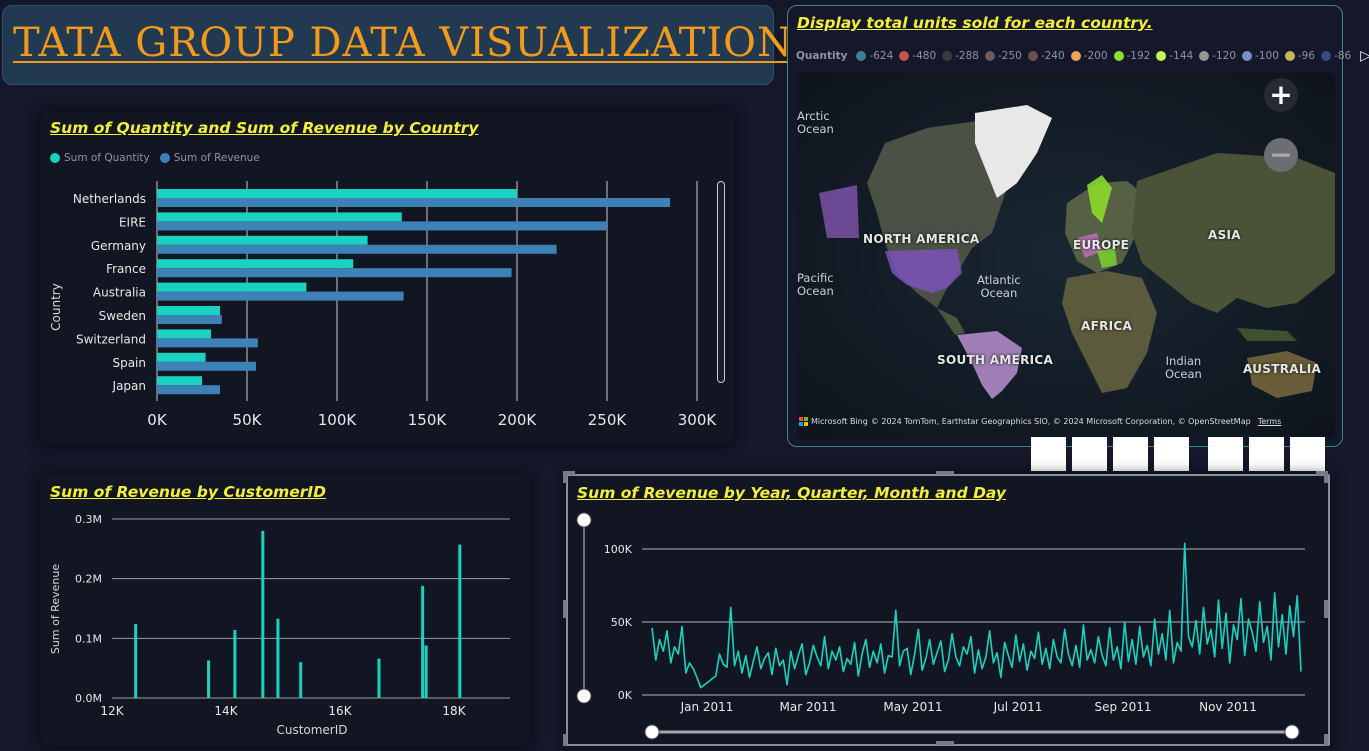 The height and width of the screenshot is (751, 1369). What do you see at coordinates (945, 743) in the screenshot?
I see `resize-handle-bottom` at bounding box center [945, 743].